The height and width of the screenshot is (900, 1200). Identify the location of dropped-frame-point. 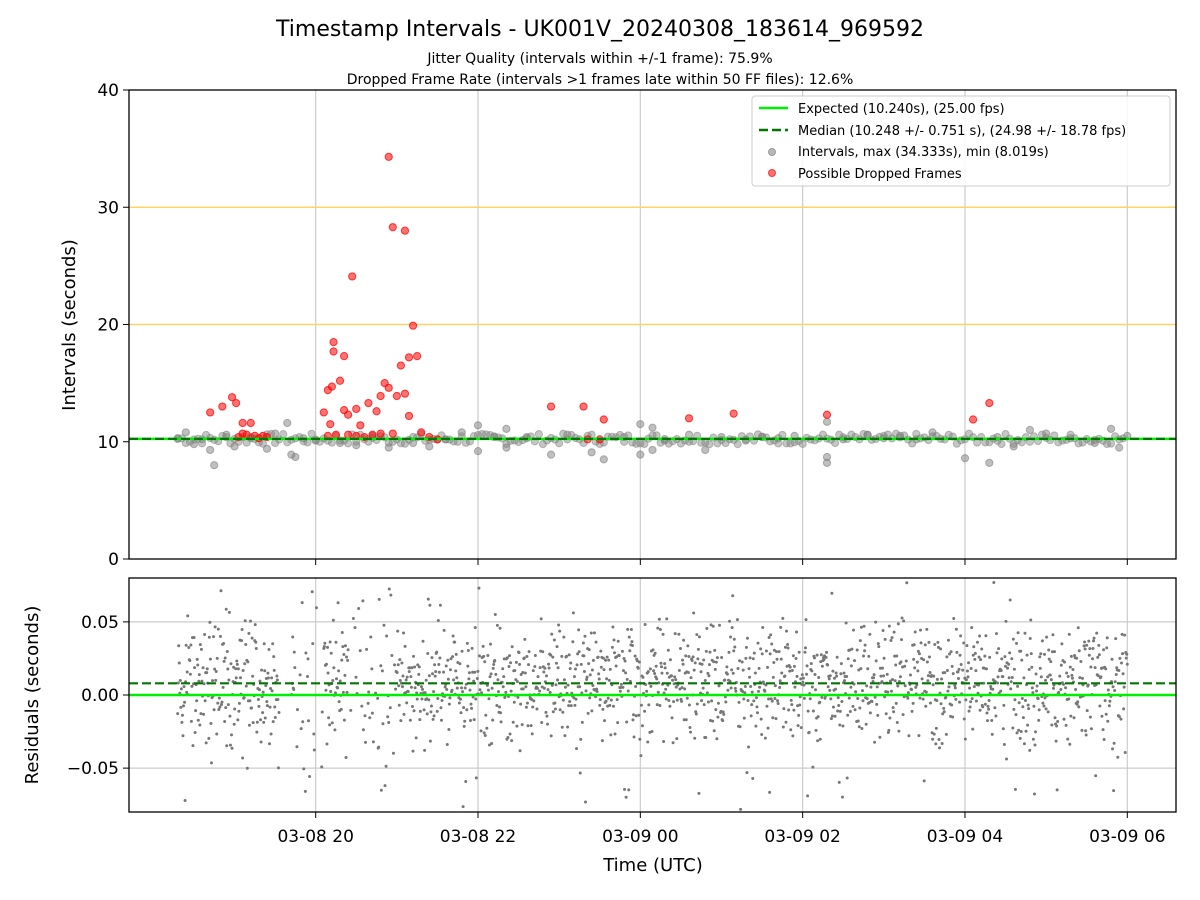
(409, 357).